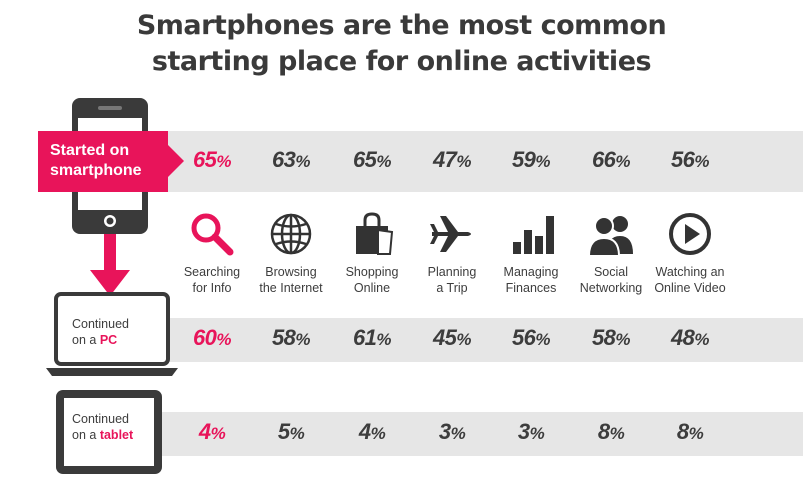 The height and width of the screenshot is (486, 803). Describe the element at coordinates (291, 431) in the screenshot. I see `tablet-value: 5%` at that location.